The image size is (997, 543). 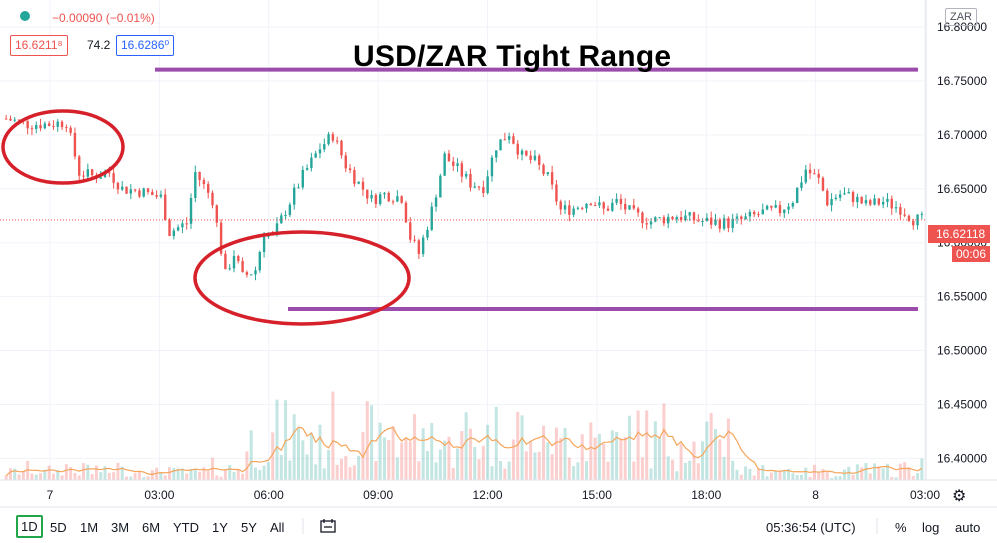 What do you see at coordinates (962, 189) in the screenshot?
I see `price-tick-label: 16.65000` at bounding box center [962, 189].